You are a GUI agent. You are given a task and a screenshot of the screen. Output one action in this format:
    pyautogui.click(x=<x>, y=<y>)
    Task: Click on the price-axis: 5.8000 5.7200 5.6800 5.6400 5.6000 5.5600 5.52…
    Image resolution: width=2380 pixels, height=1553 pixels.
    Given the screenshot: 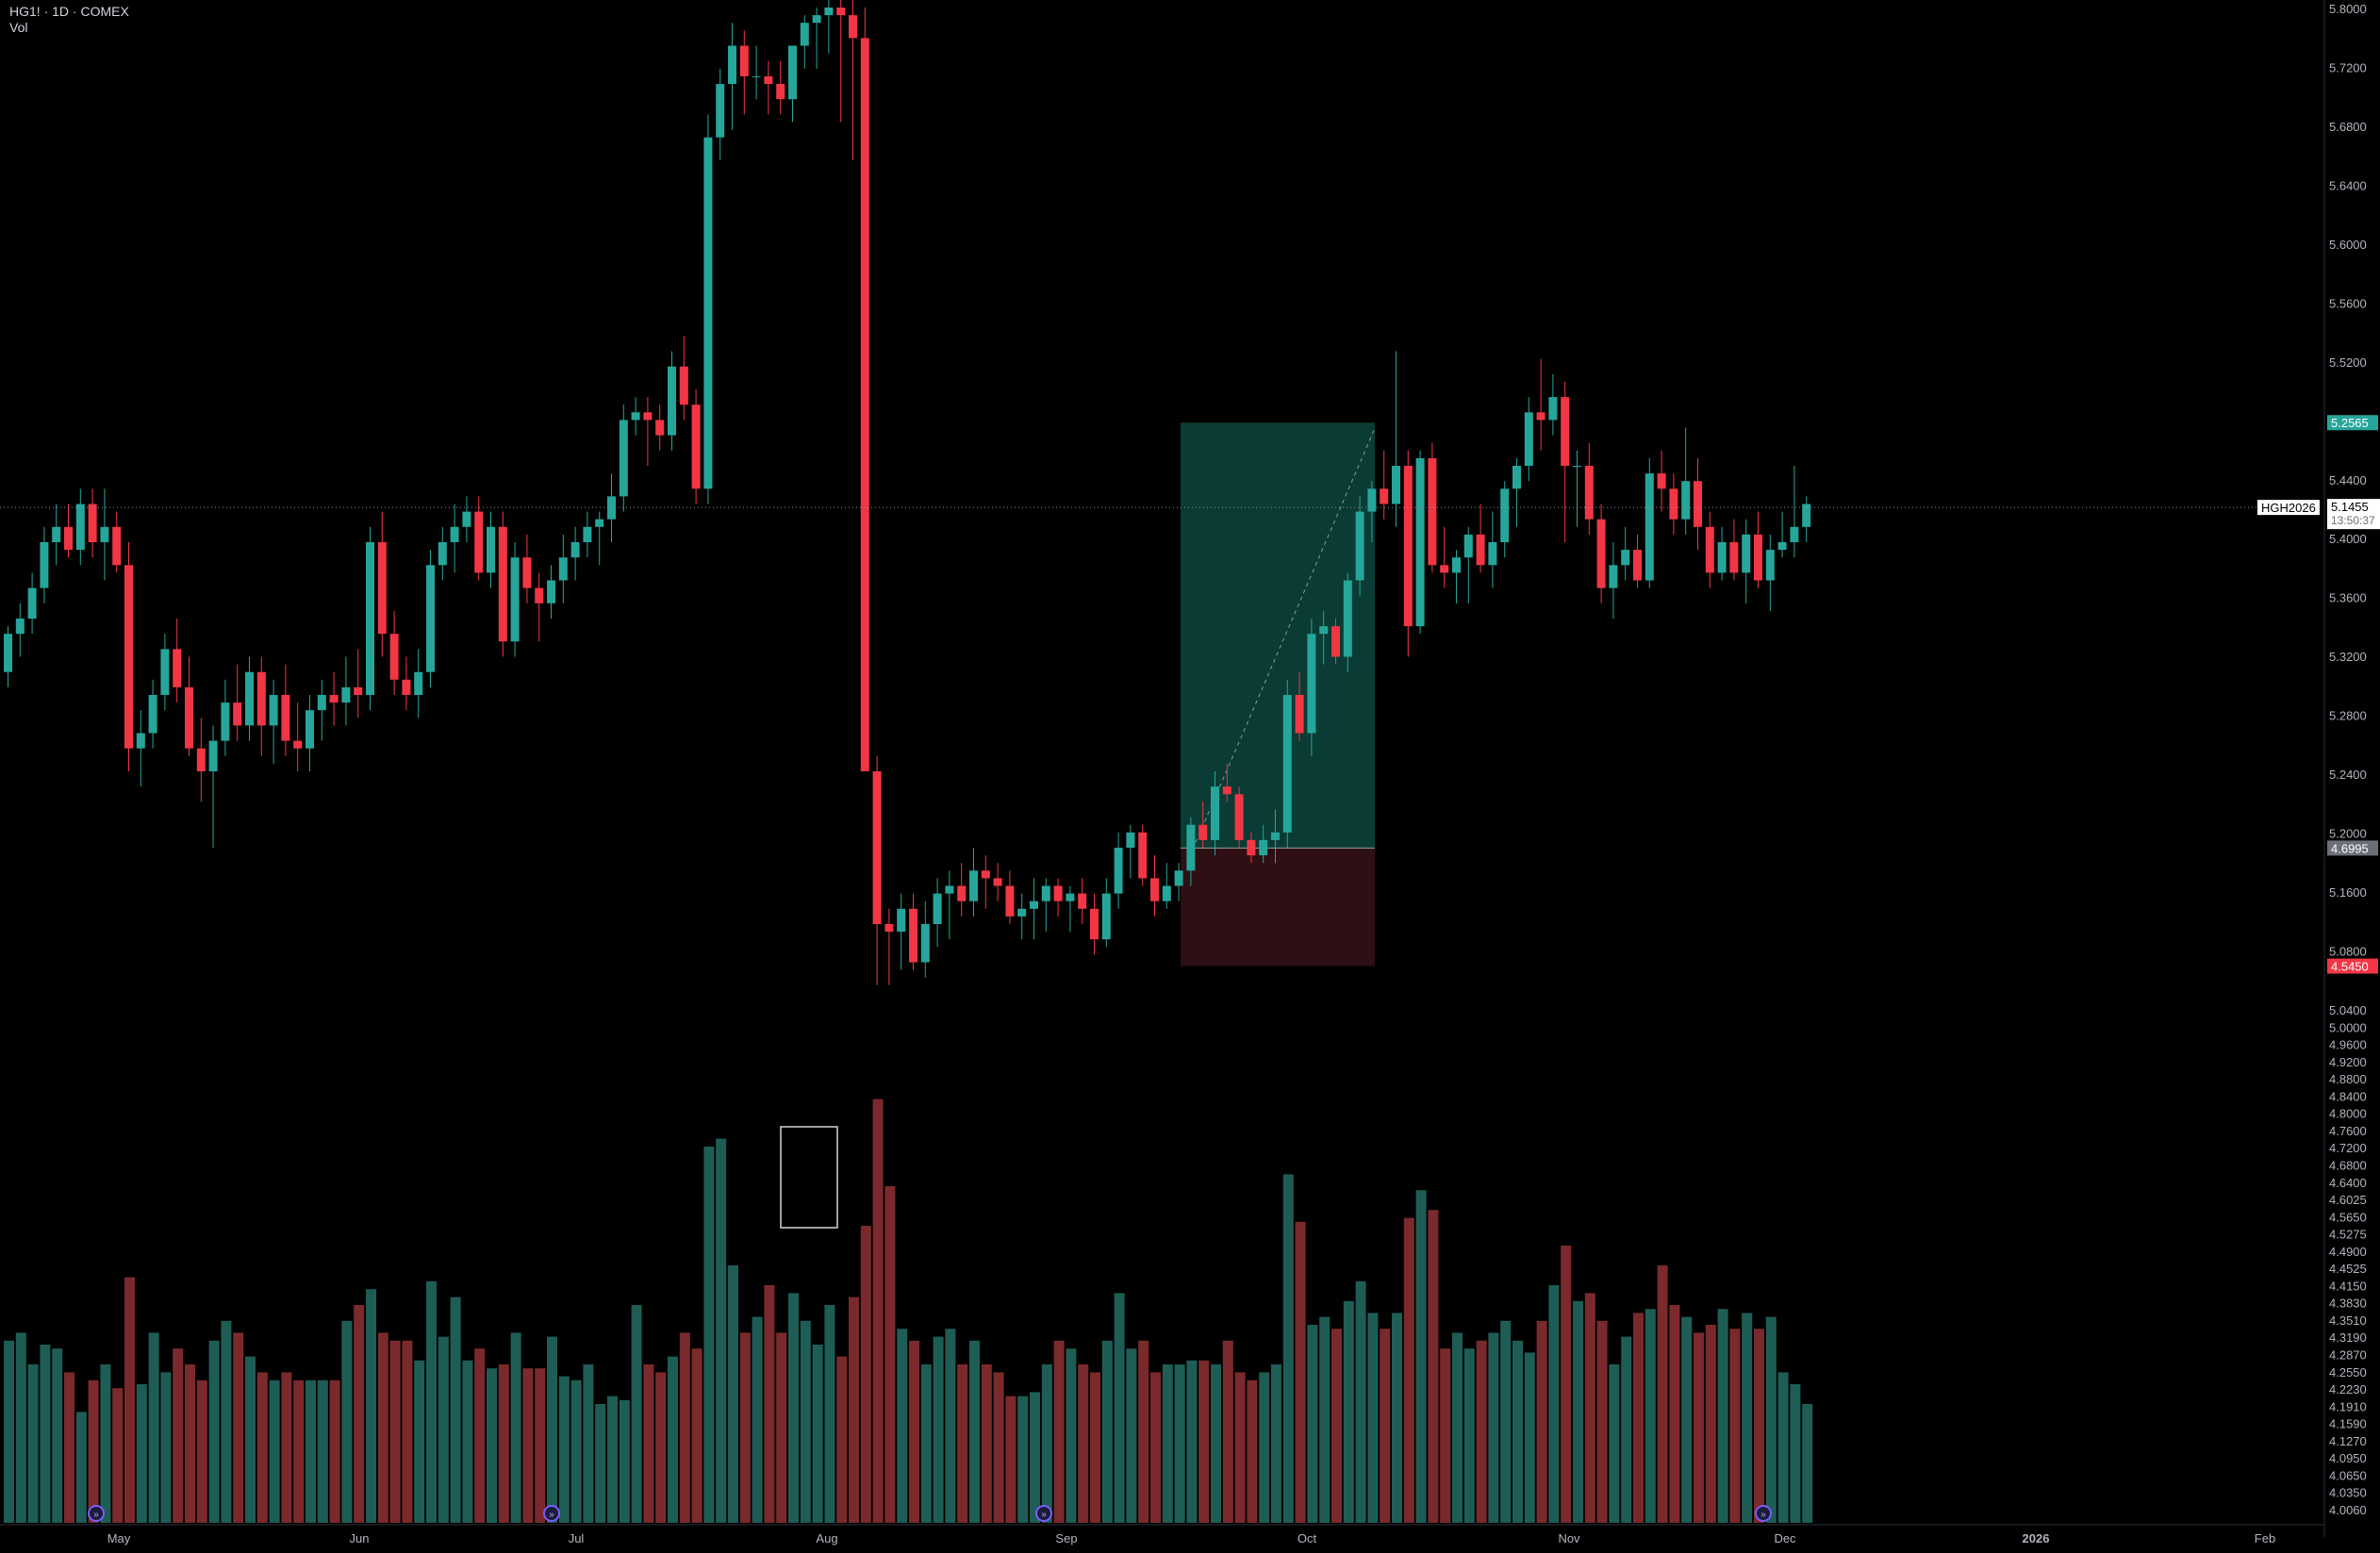 What is the action you would take?
    pyautogui.click(x=2318, y=768)
    